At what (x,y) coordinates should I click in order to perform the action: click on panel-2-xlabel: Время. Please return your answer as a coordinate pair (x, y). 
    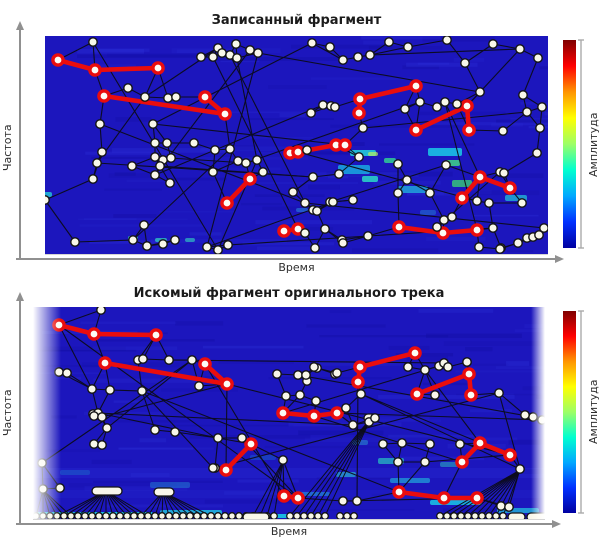
    Looking at the image, I should click on (289, 531).